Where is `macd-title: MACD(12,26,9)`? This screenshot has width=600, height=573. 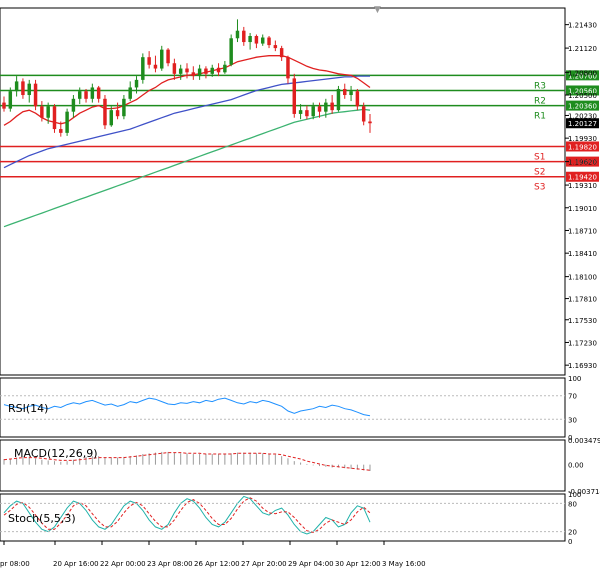
macd-title: MACD(12,26,9) is located at coordinates (56, 453).